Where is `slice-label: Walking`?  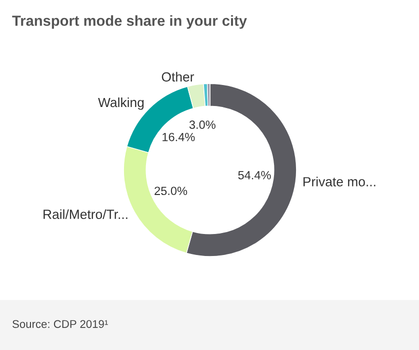
slice-label: Walking is located at coordinates (121, 103).